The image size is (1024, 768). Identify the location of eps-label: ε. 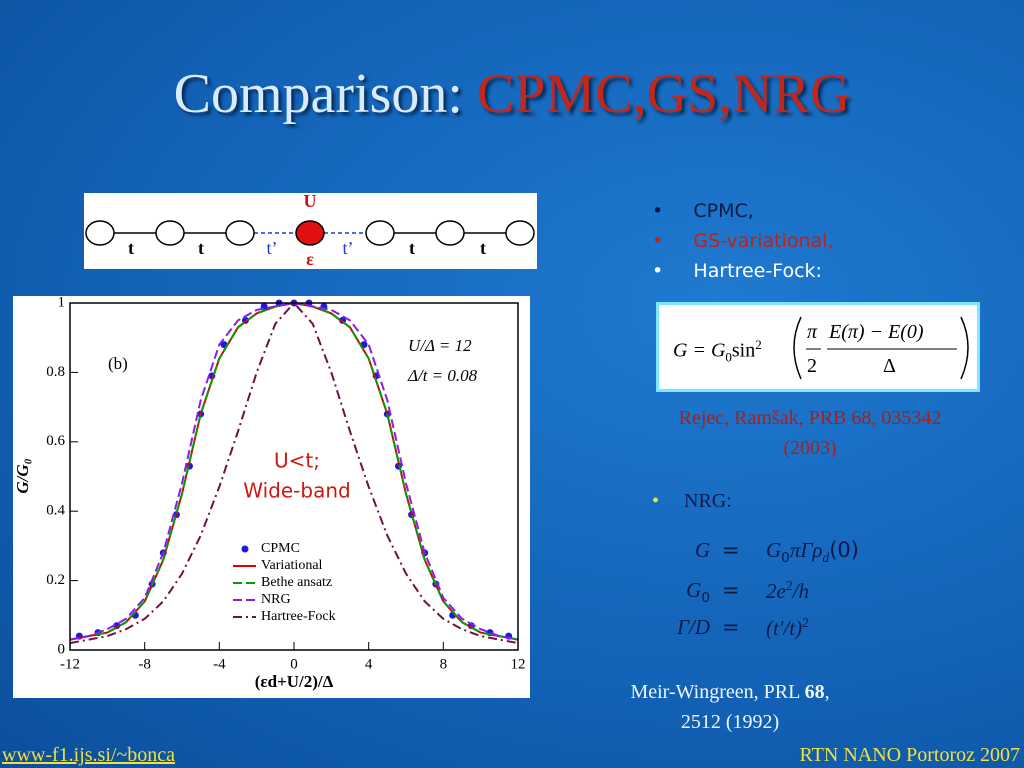
(310, 259).